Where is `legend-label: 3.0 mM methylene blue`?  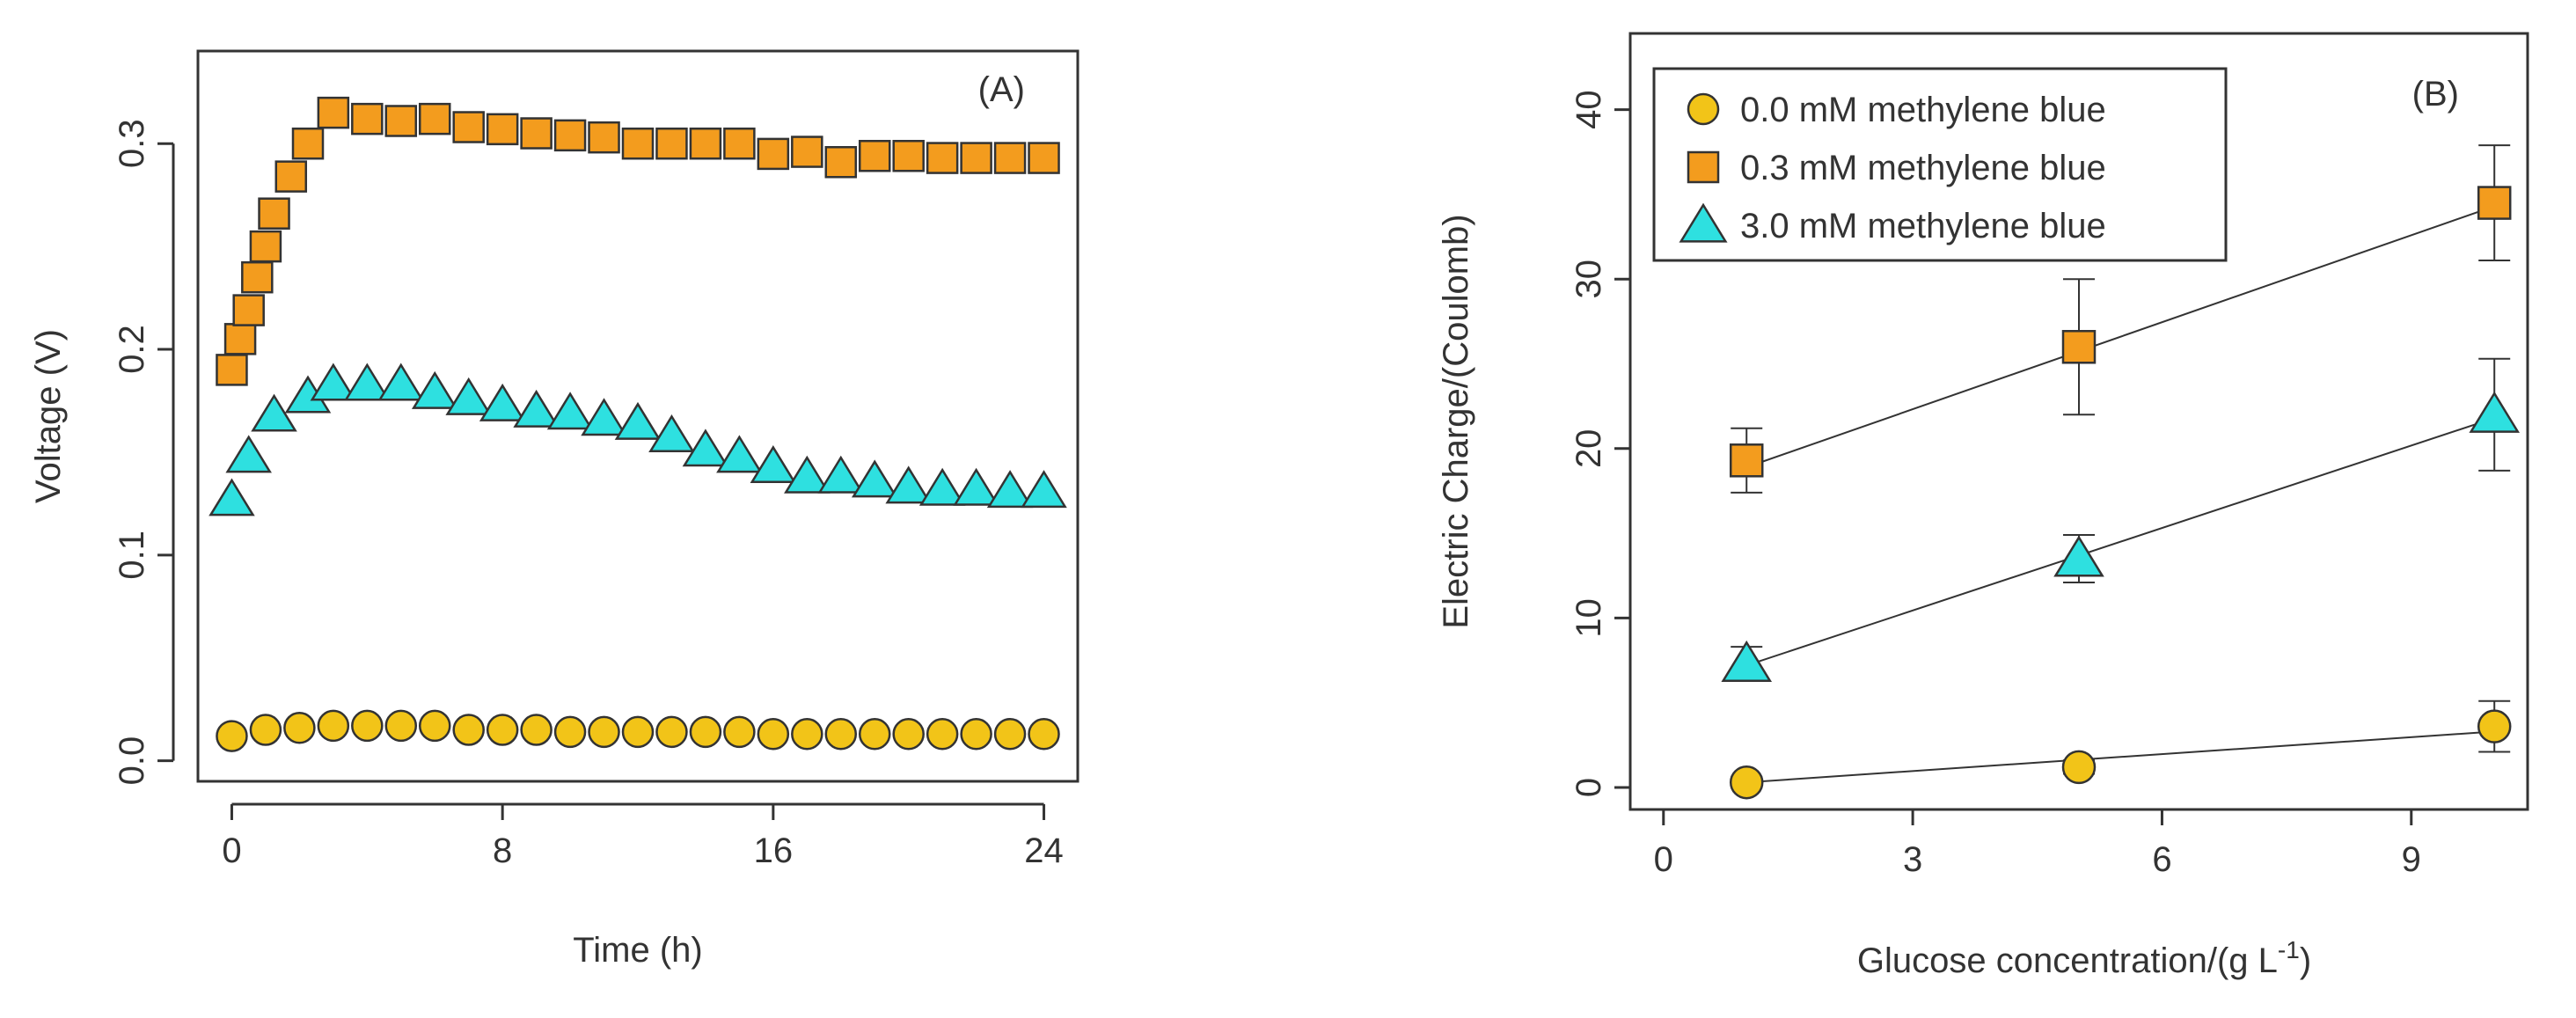
legend-label: 3.0 mM methylene blue is located at coordinates (1923, 226).